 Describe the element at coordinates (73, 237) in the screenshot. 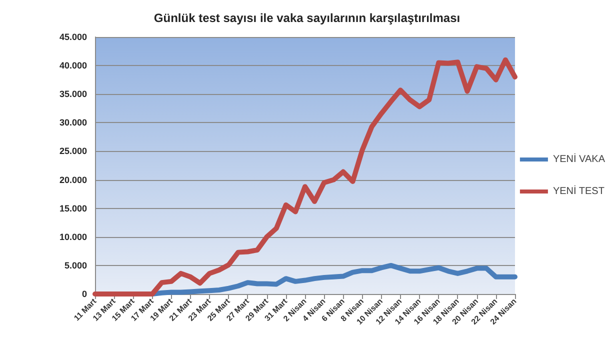

I see `y-tick-label: 10.000` at that location.